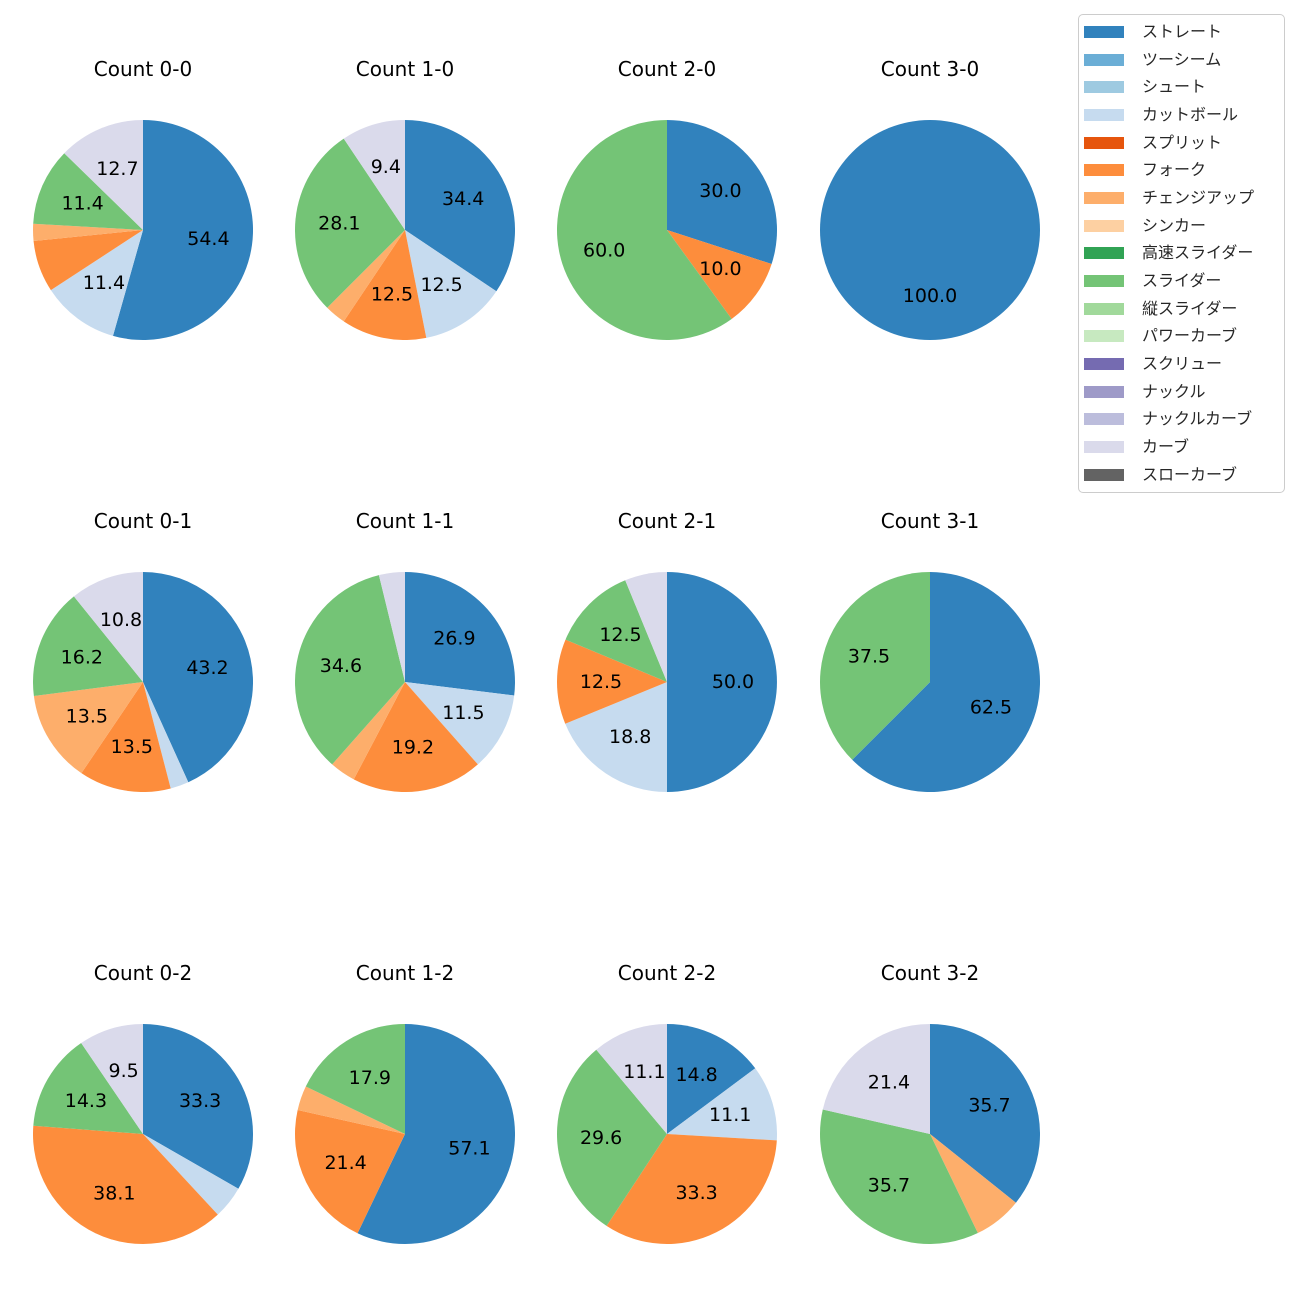 The image size is (1300, 1300). Describe the element at coordinates (370, 1078) in the screenshot. I see `pie-slice-pct-label: 17.9` at that location.